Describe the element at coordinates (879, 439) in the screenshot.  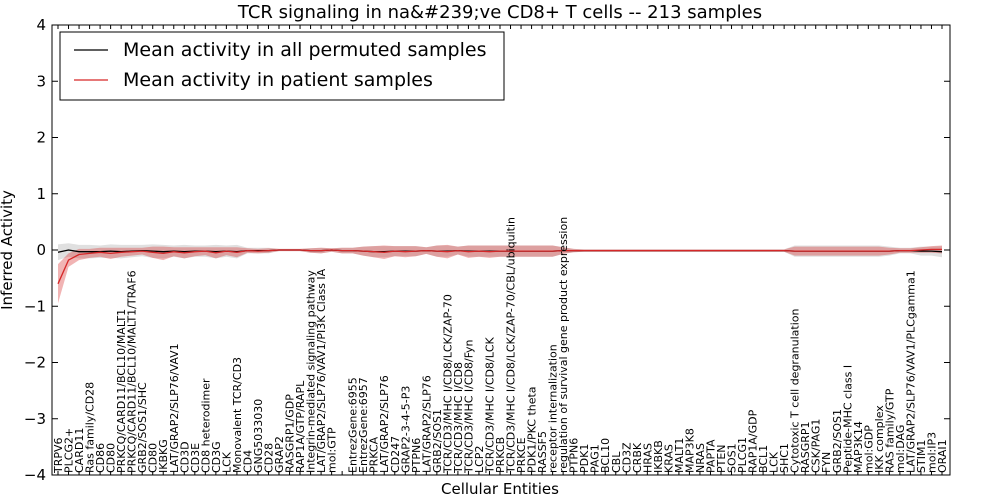
I see `x-tick-label: IKK complex` at that location.